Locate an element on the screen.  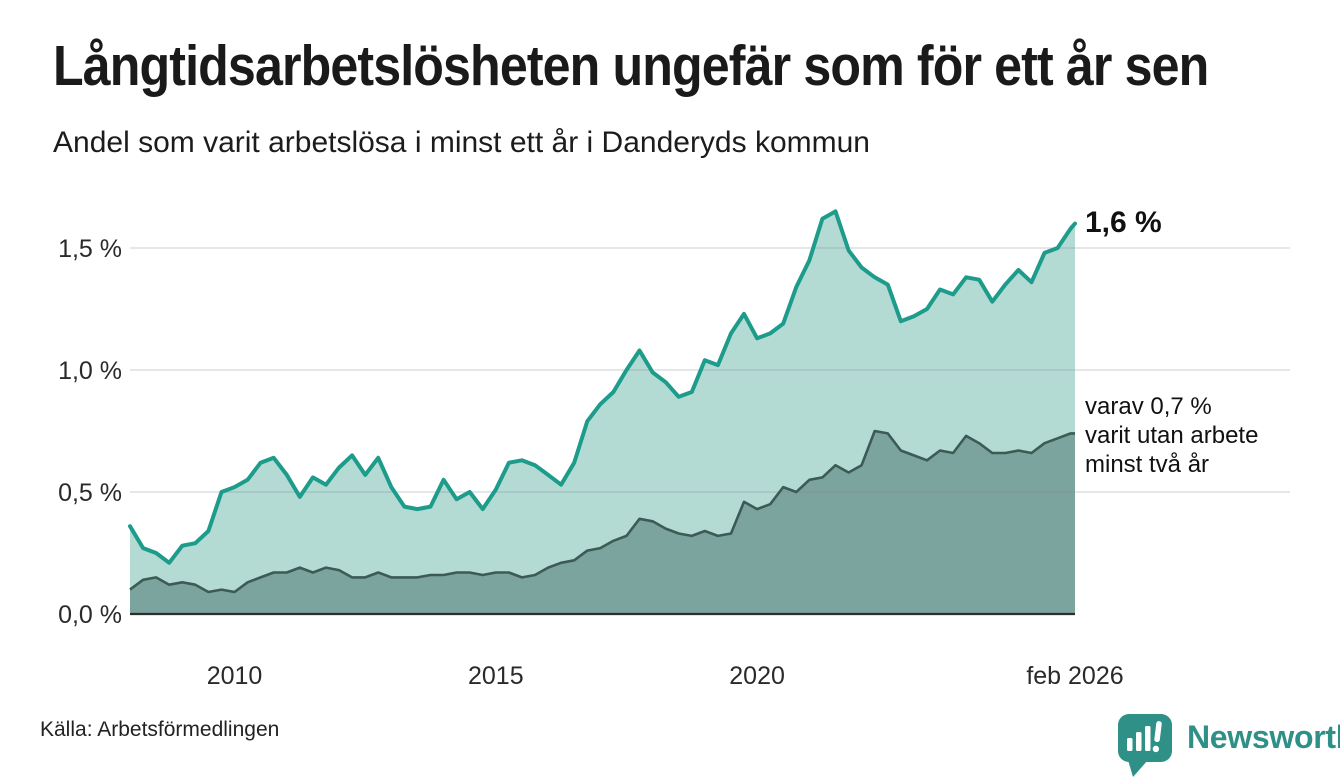
latest-value-label: 1,6 % is located at coordinates (1123, 222).